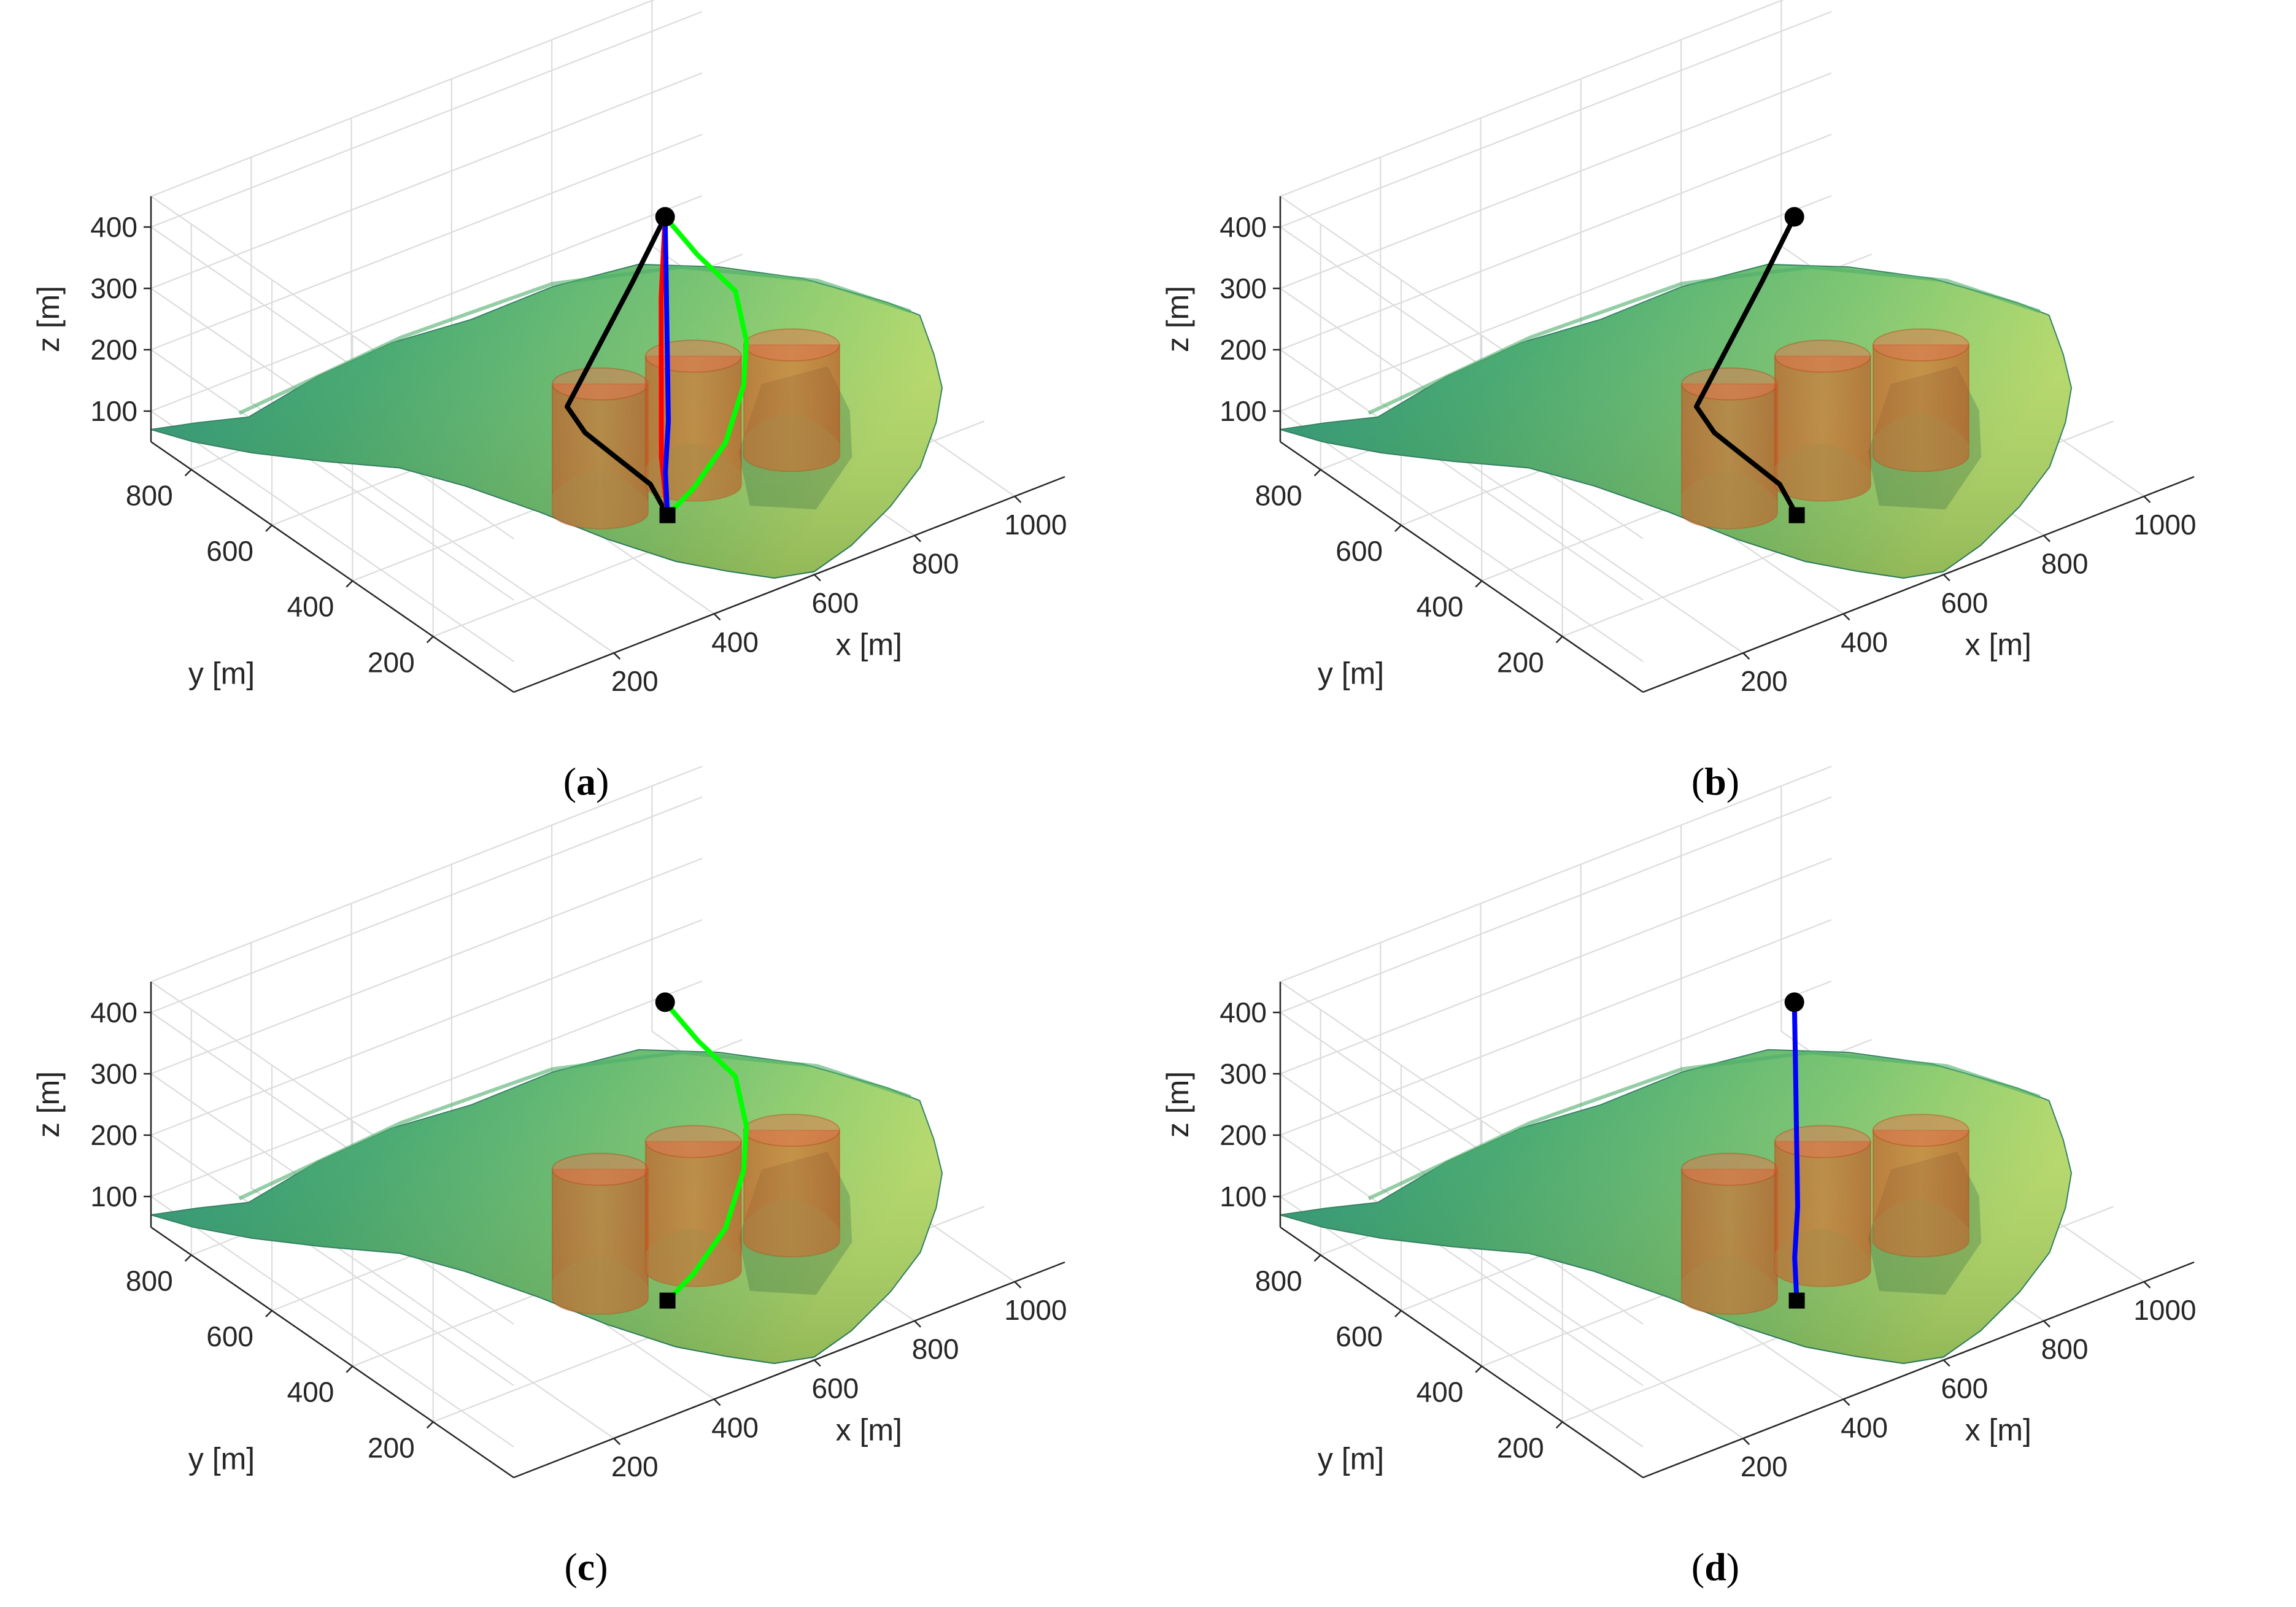 The width and height of the screenshot is (2296, 1607). Describe the element at coordinates (1715, 1567) in the screenshot. I see `caption-letter: d` at that location.